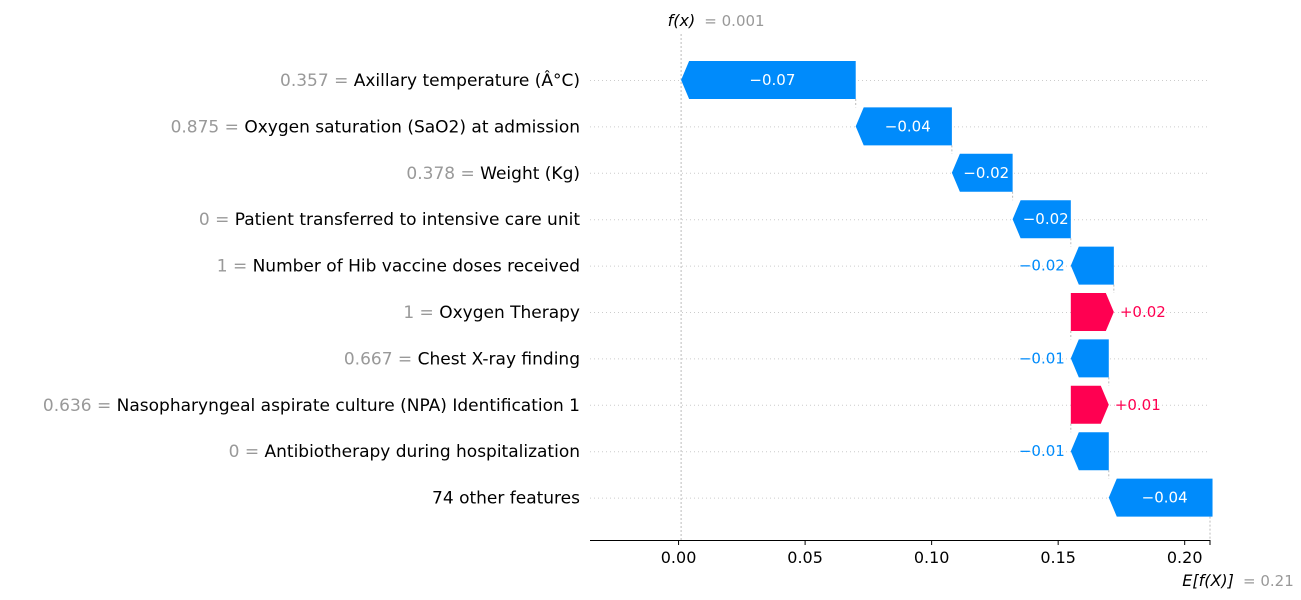  Describe the element at coordinates (381, 359) in the screenshot. I see `feature-value: 0.667 =` at that location.